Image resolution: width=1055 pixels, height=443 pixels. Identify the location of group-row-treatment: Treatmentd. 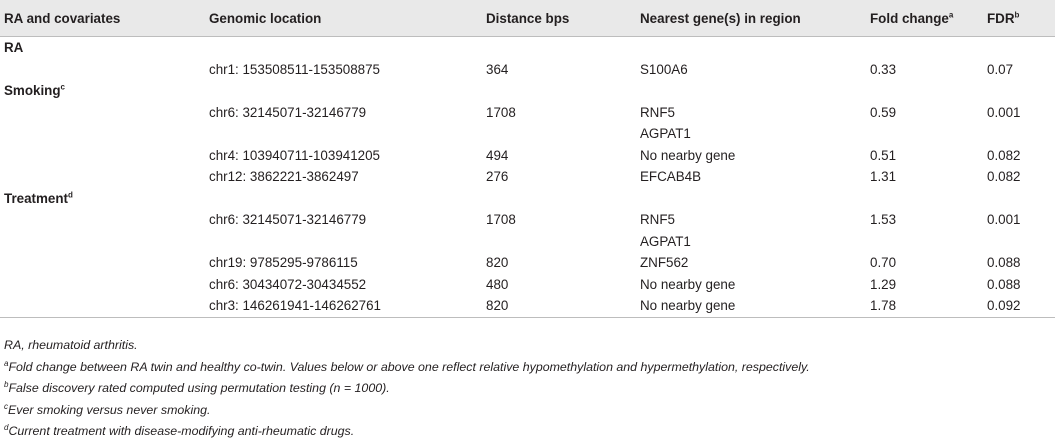
(527, 199).